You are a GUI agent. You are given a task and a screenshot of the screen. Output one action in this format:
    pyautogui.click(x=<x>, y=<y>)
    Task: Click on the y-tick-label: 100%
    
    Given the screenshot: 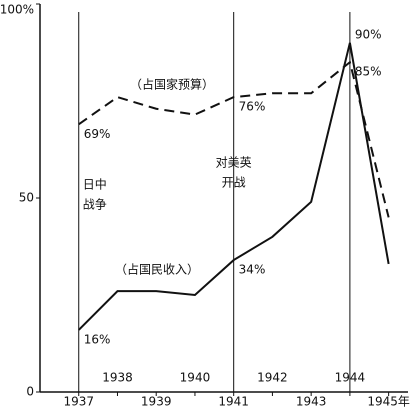 What is the action you would take?
    pyautogui.click(x=17, y=10)
    